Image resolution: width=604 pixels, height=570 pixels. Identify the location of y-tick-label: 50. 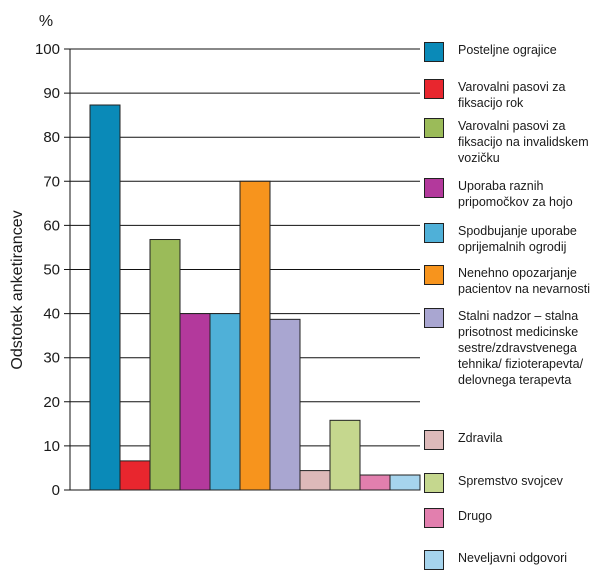
(51, 270).